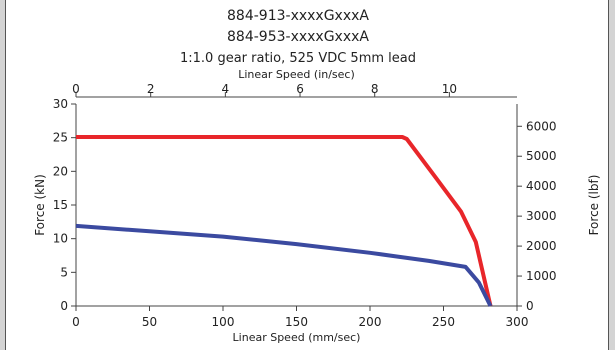 This screenshot has width=615, height=350. Describe the element at coordinates (300, 89) in the screenshot. I see `x2-tick-label: 6` at that location.